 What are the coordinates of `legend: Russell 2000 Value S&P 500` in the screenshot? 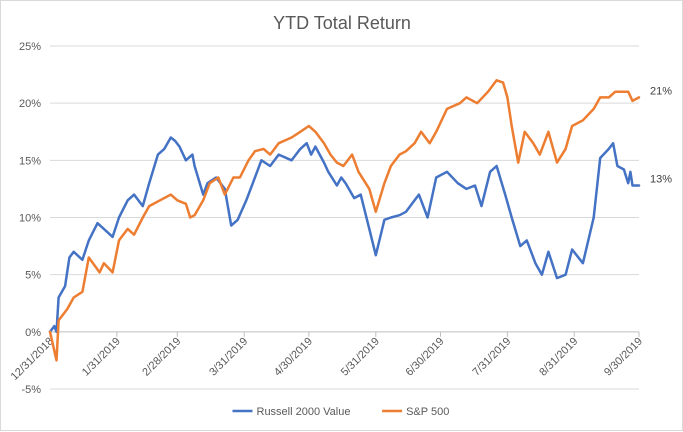 It's located at (340, 412).